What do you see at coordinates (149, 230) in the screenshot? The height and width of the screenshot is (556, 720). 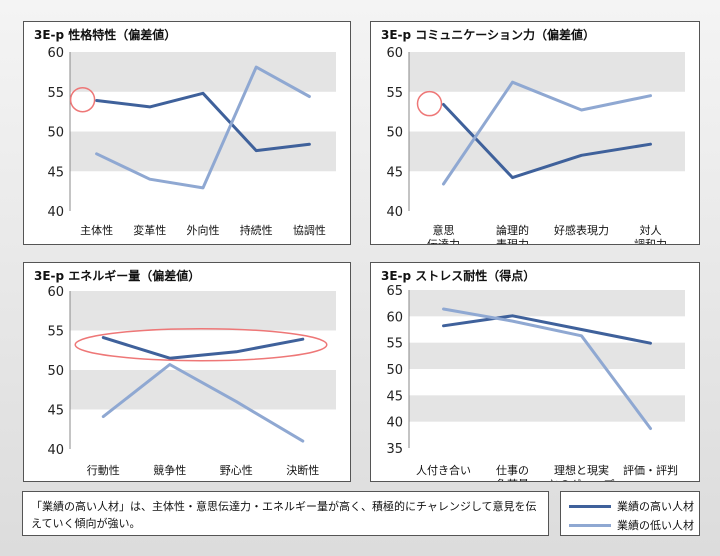 I see `x-category-label: 変革性` at bounding box center [149, 230].